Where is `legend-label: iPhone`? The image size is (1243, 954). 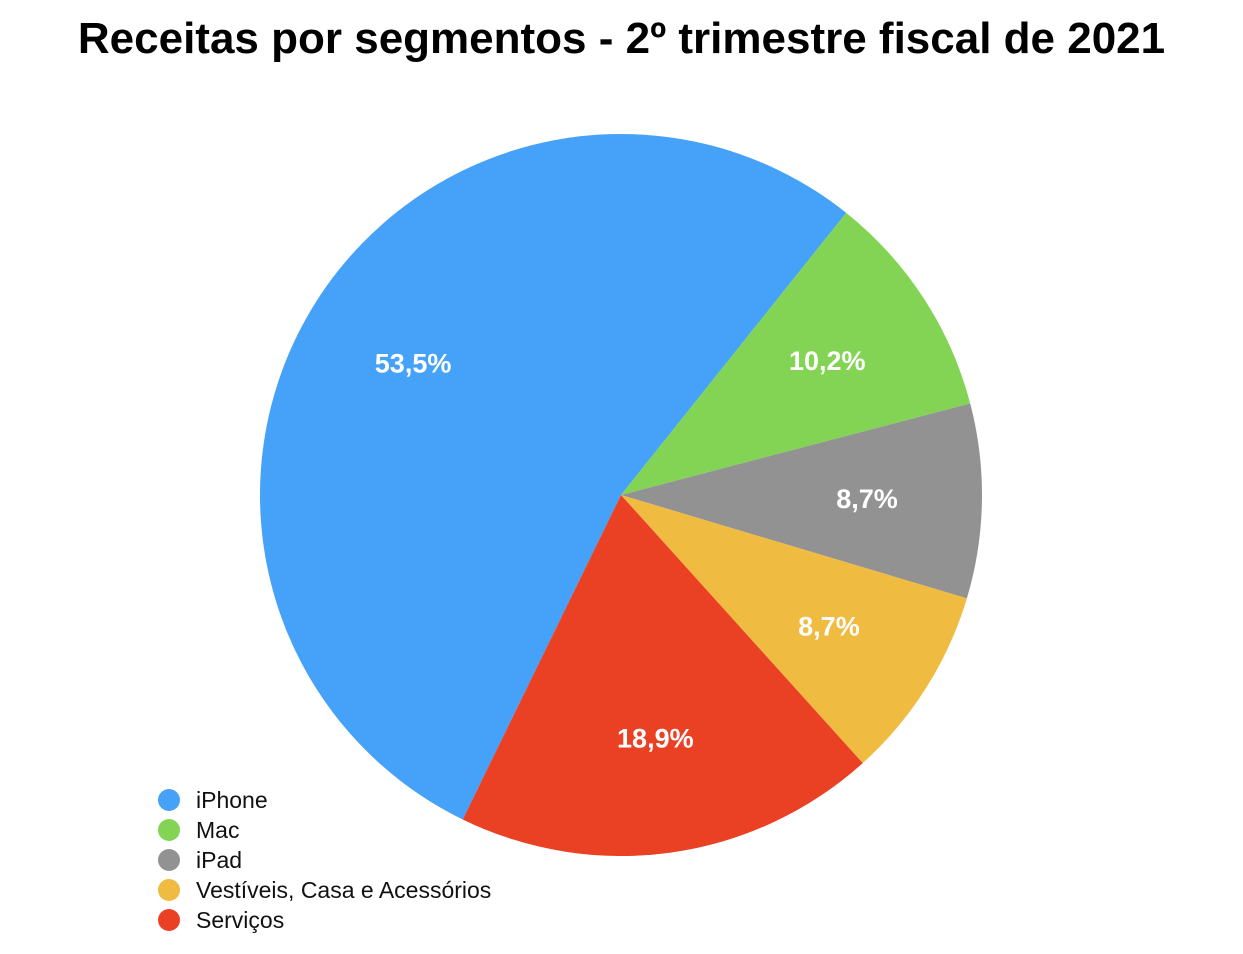
legend-label: iPhone is located at coordinates (232, 799).